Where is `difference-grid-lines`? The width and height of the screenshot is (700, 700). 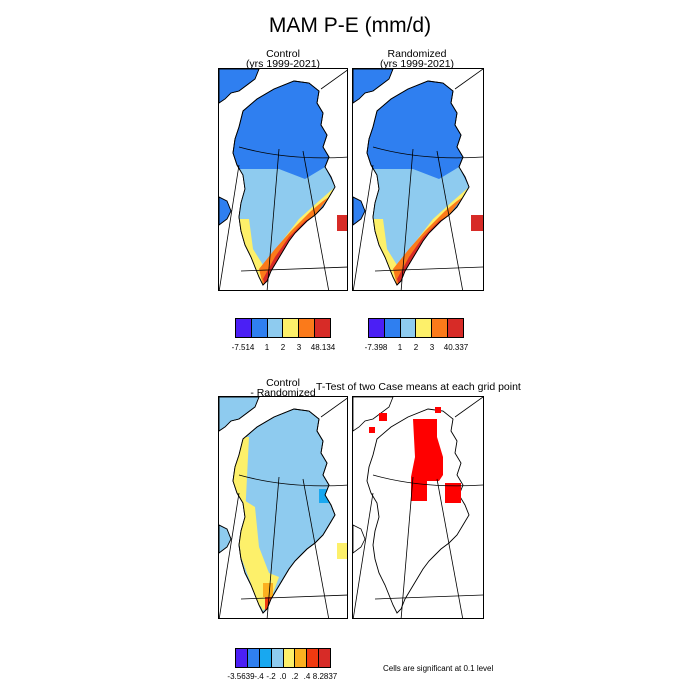
difference-grid-lines is located at coordinates (283, 507).